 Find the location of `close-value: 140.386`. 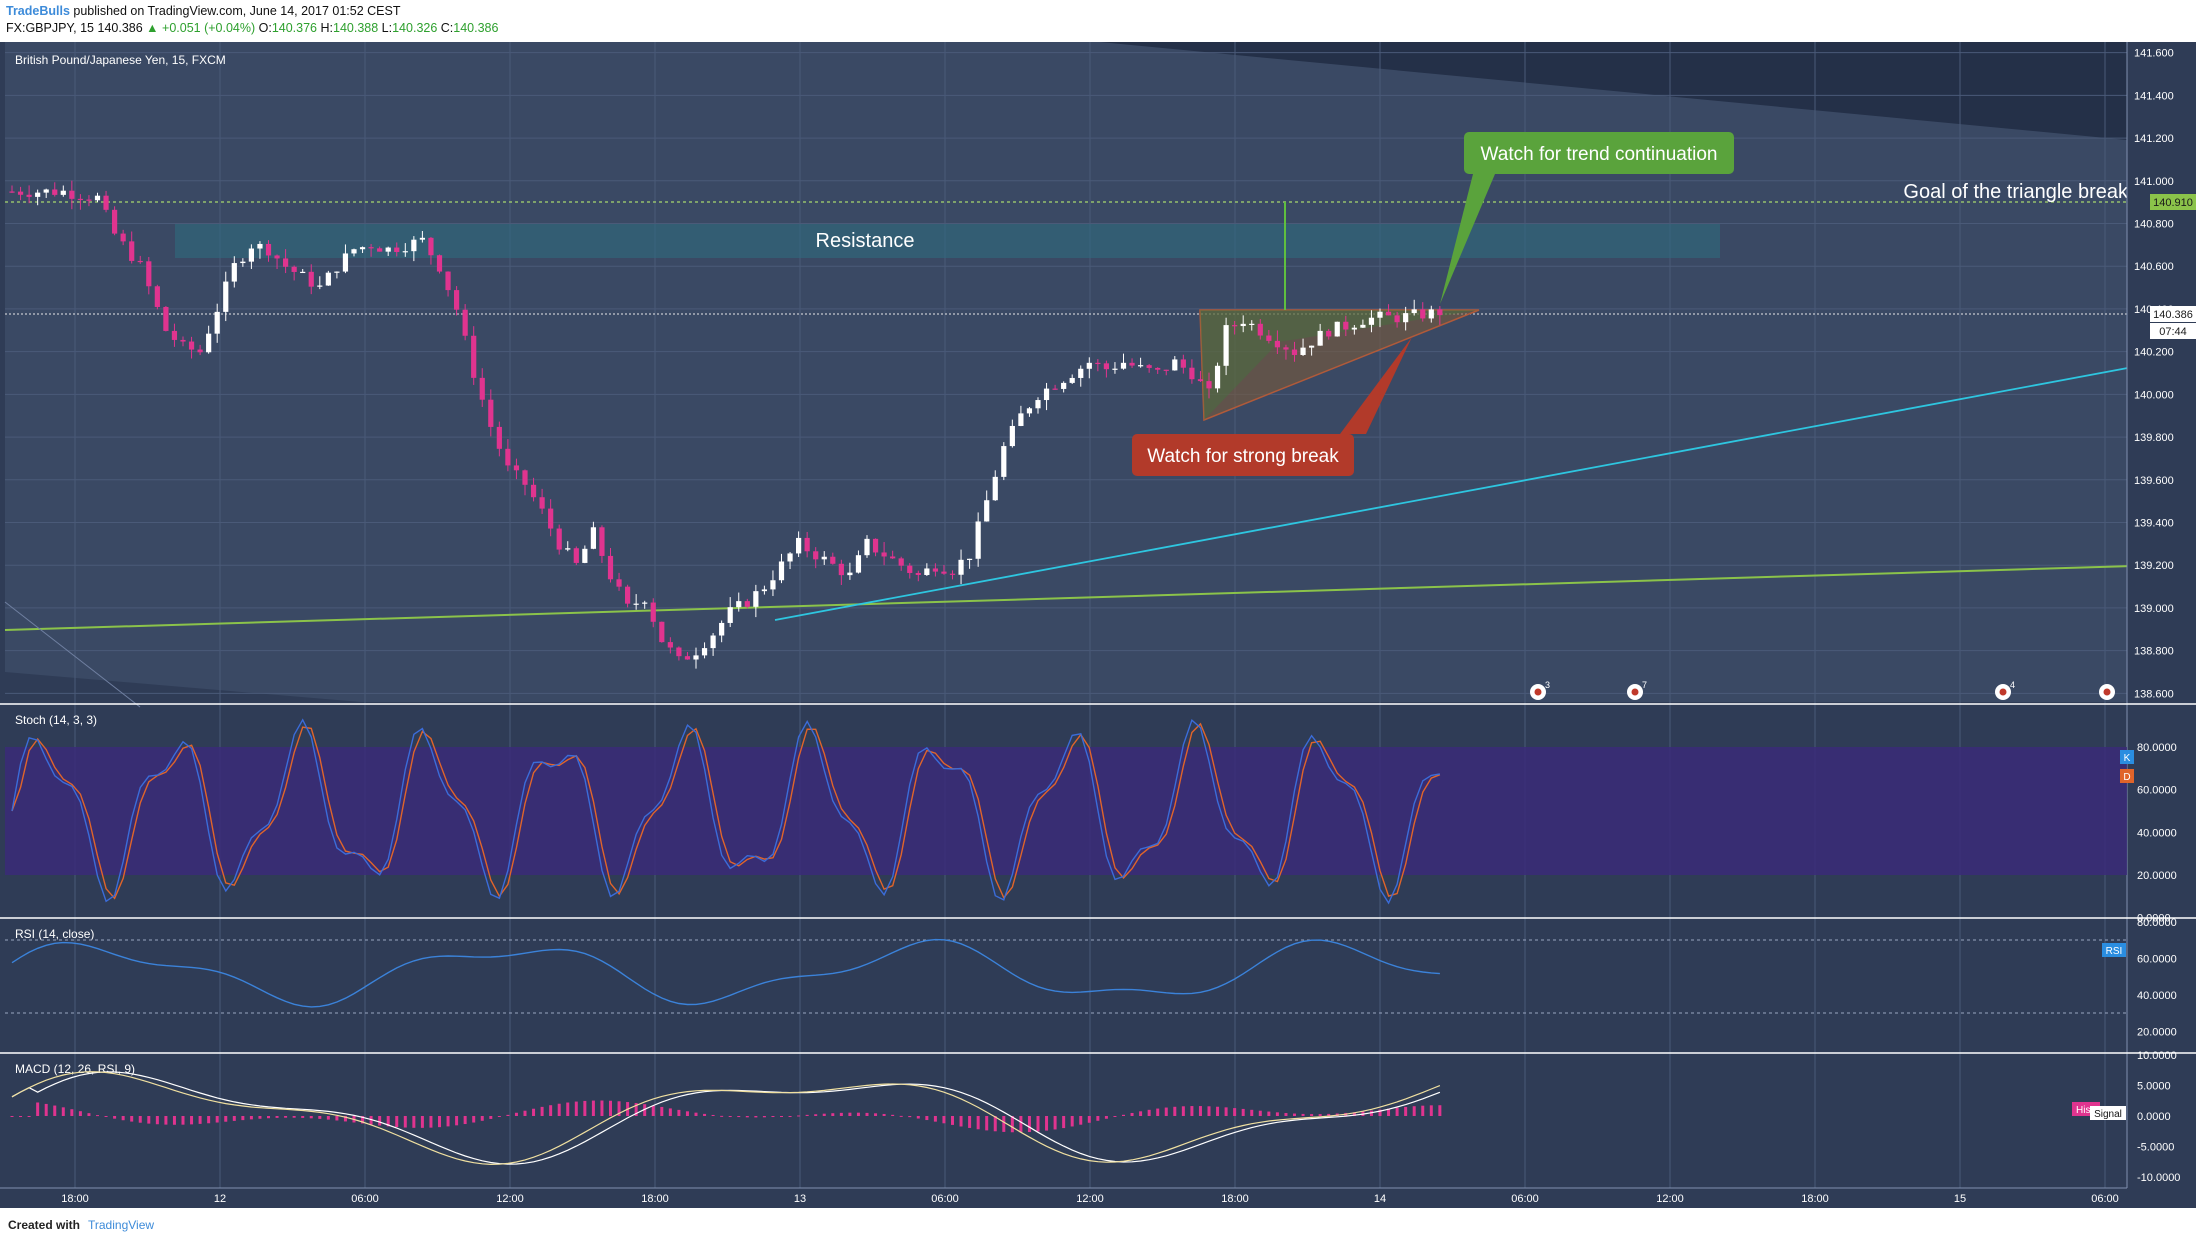

close-value: 140.386 is located at coordinates (476, 28).